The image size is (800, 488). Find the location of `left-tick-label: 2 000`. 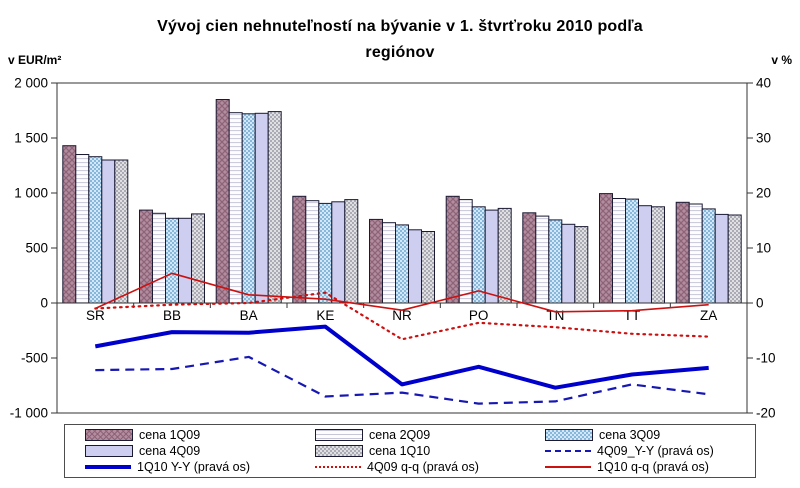

left-tick-label: 2 000 is located at coordinates (31, 83).